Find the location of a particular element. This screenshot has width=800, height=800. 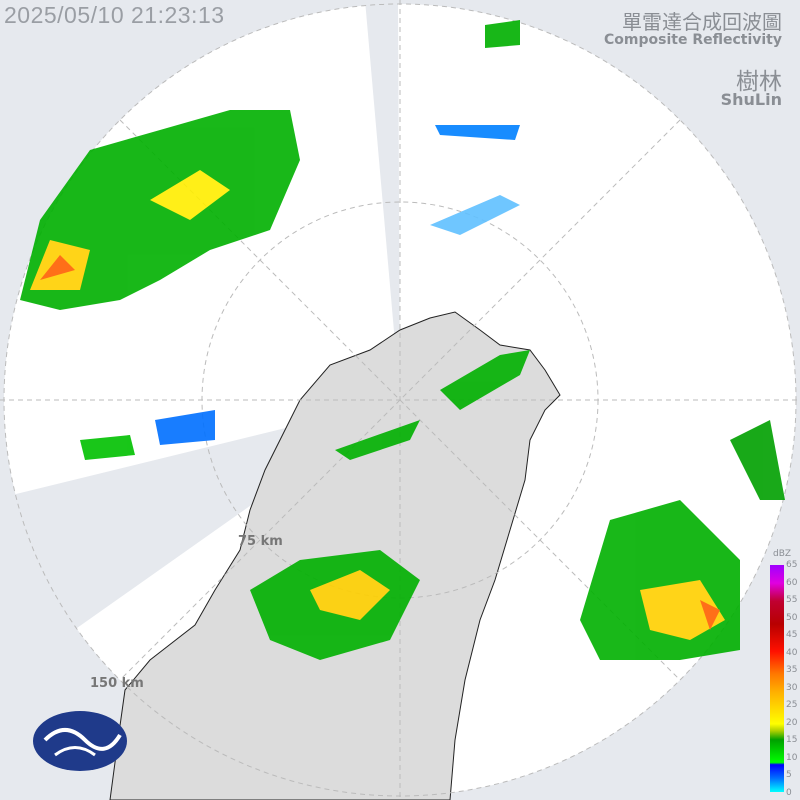

legend-tick: 0 is located at coordinates (789, 792).